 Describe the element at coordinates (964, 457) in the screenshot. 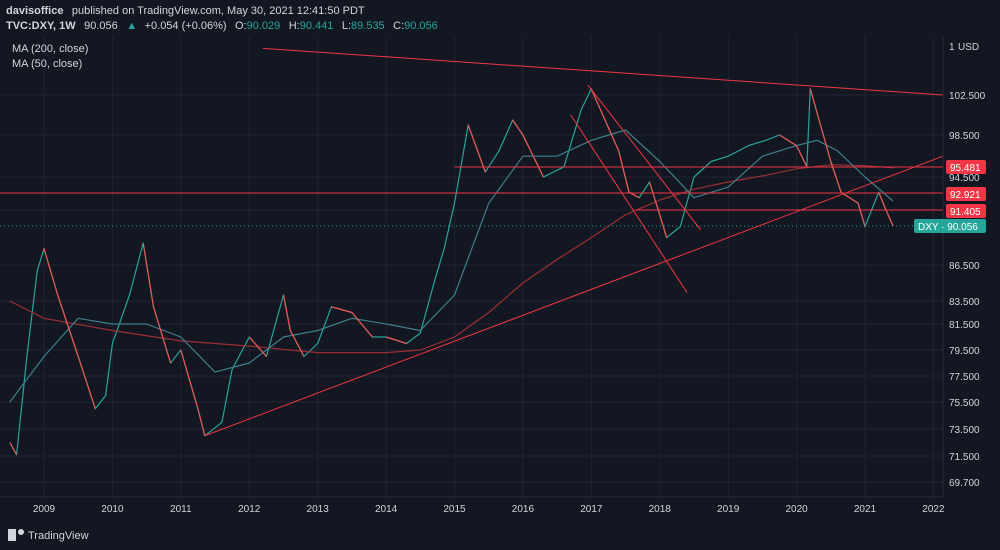

I see `y-tick-label: 71.500` at that location.